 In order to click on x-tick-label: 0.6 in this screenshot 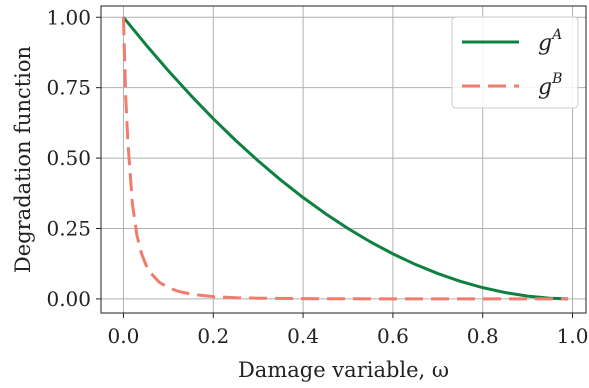, I will do `click(393, 336)`.